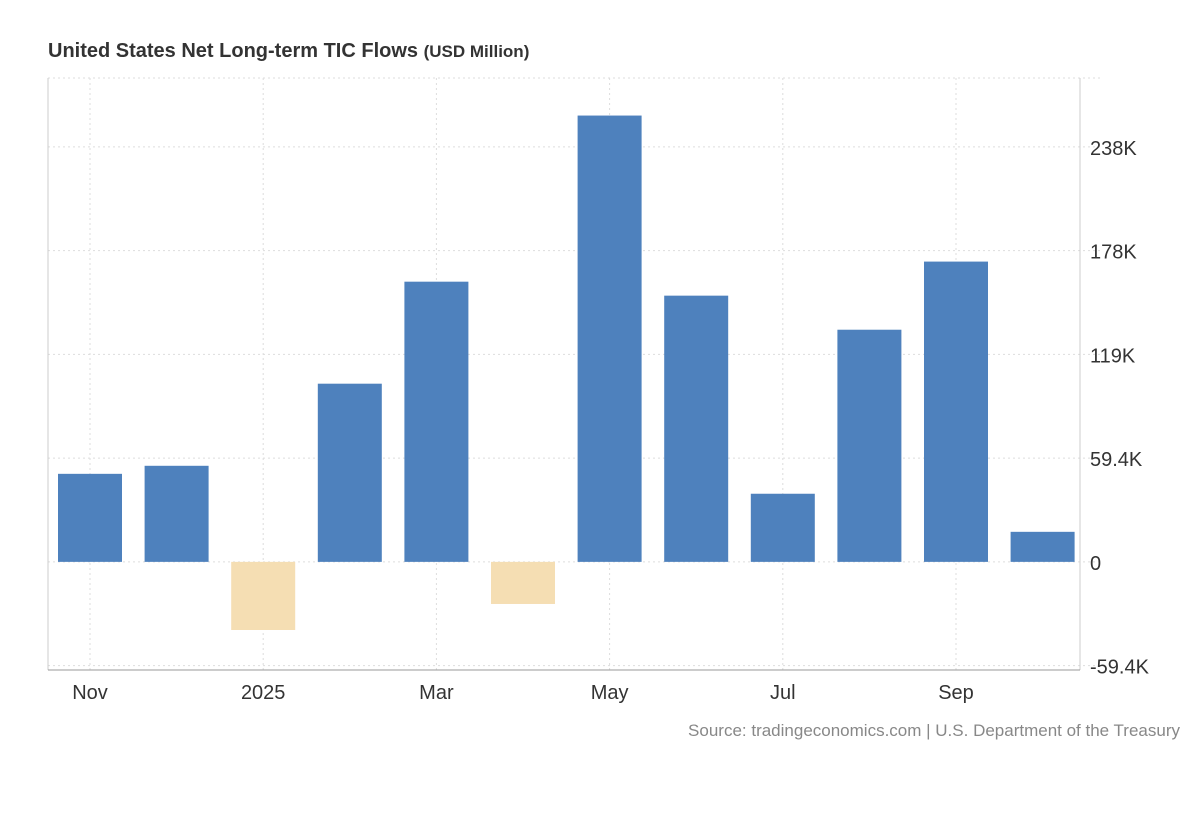 The width and height of the screenshot is (1200, 820). Describe the element at coordinates (436, 693) in the screenshot. I see `x-tick-label: Mar` at that location.